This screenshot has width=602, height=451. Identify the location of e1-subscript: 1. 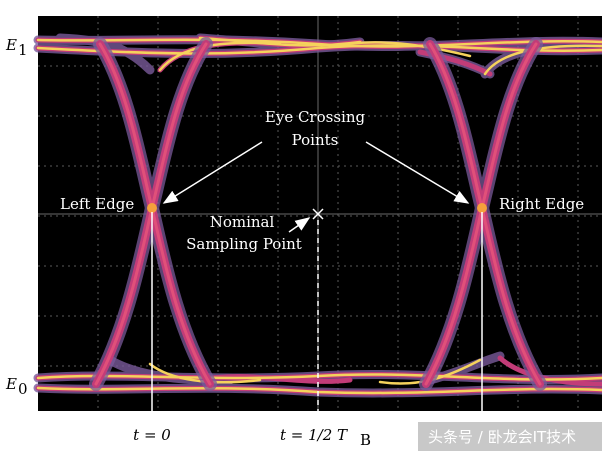
(23, 50).